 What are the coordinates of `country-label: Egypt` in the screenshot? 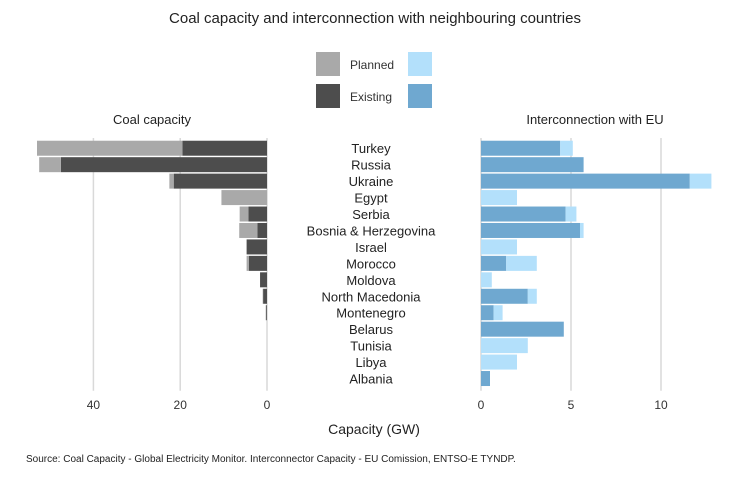 It's located at (371, 198).